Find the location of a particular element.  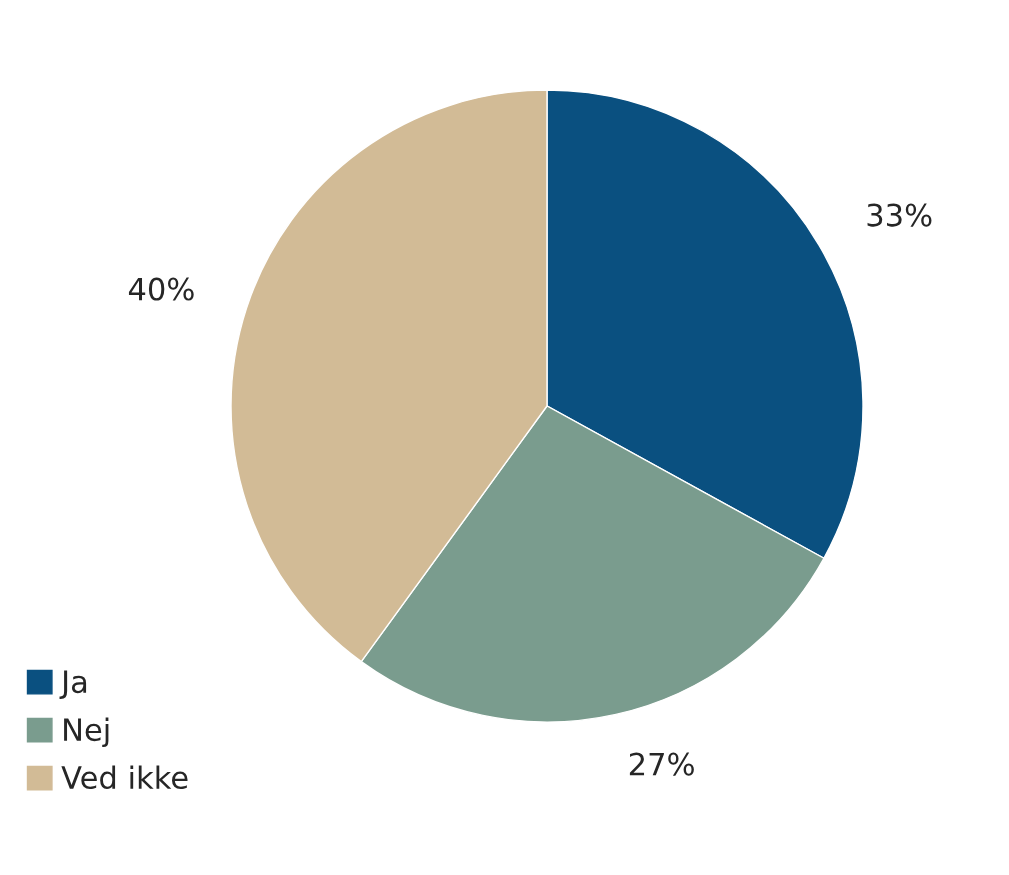

legend-label: Ved ikke is located at coordinates (124, 777).